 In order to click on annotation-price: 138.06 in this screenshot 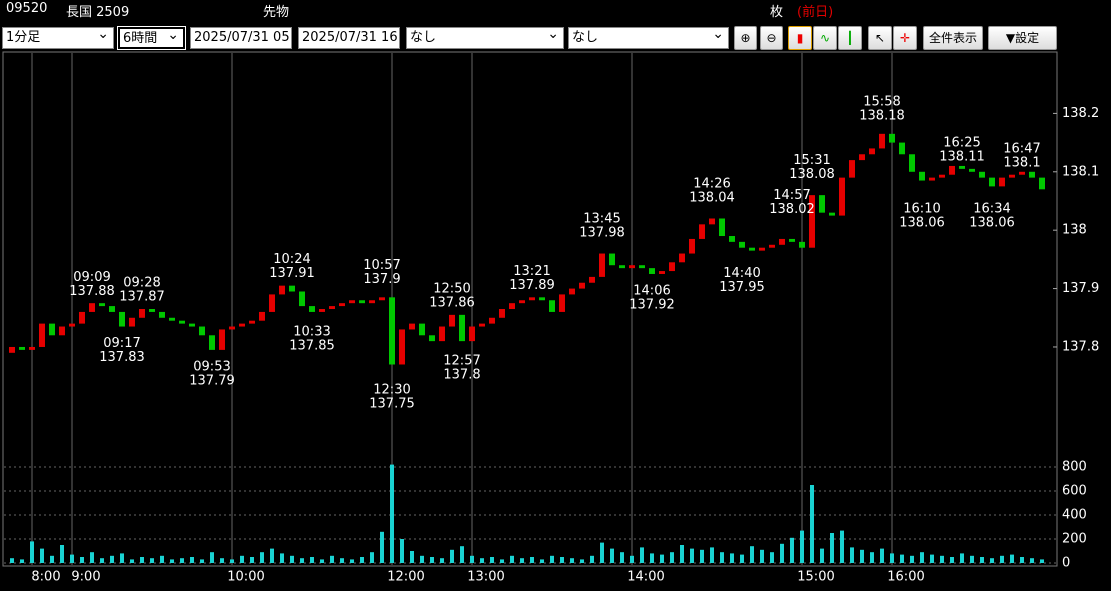, I will do `click(922, 223)`.